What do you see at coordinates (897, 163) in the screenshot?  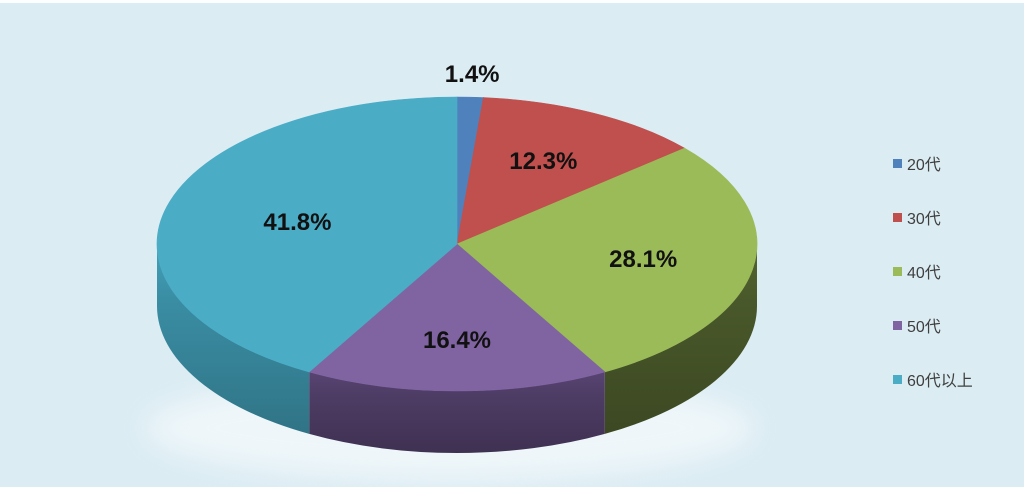 I see `legend-swatch-20s` at bounding box center [897, 163].